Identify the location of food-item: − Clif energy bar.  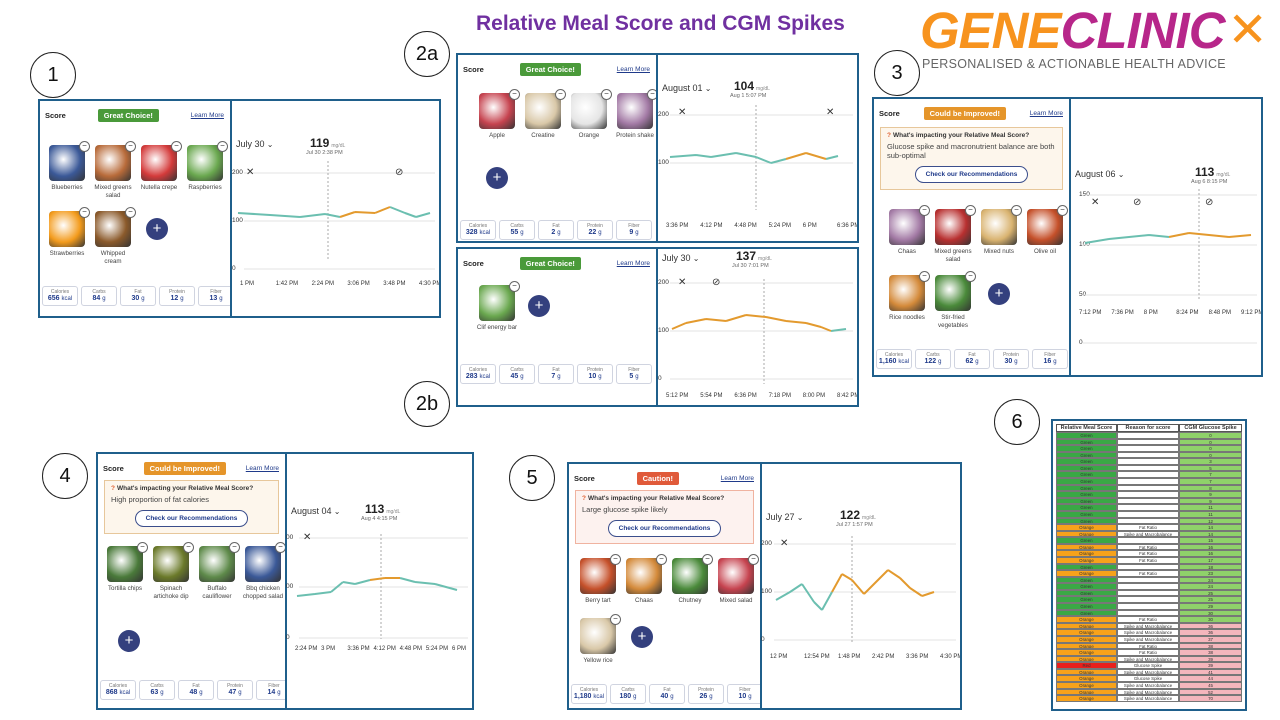
(498, 306).